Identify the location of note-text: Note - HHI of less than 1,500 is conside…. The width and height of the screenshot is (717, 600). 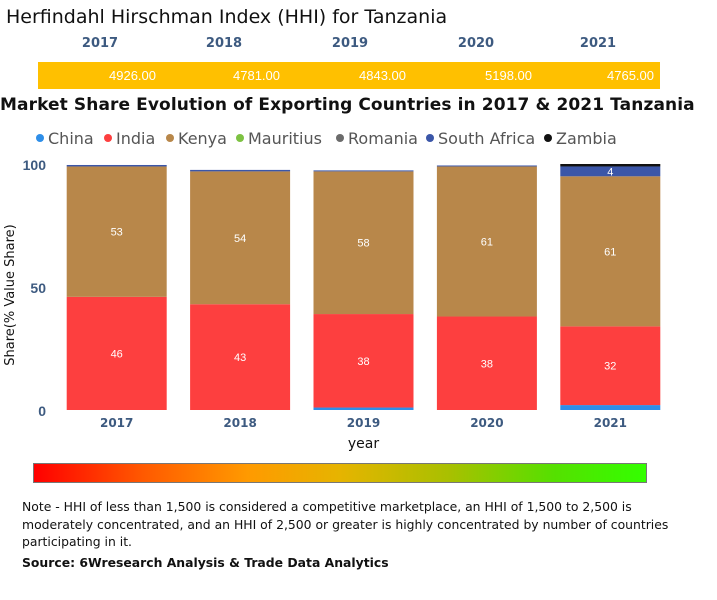
(345, 524).